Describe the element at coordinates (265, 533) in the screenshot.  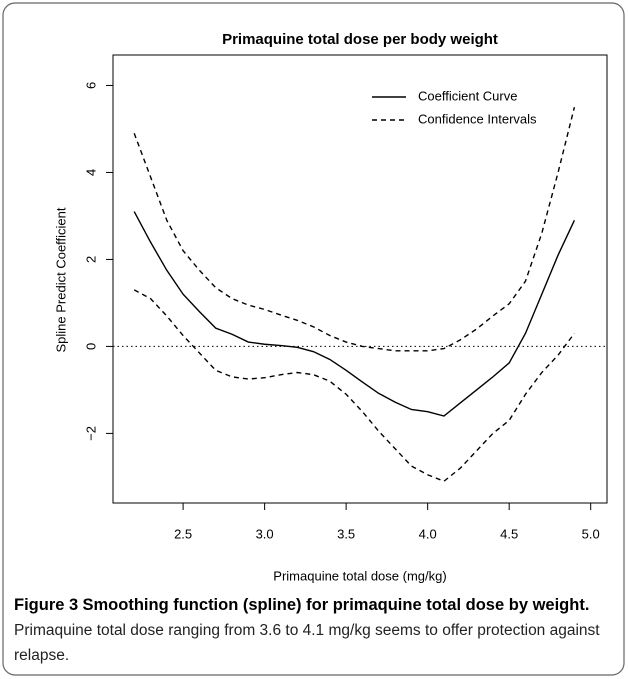
I see `x-tick-label: 3.0` at that location.